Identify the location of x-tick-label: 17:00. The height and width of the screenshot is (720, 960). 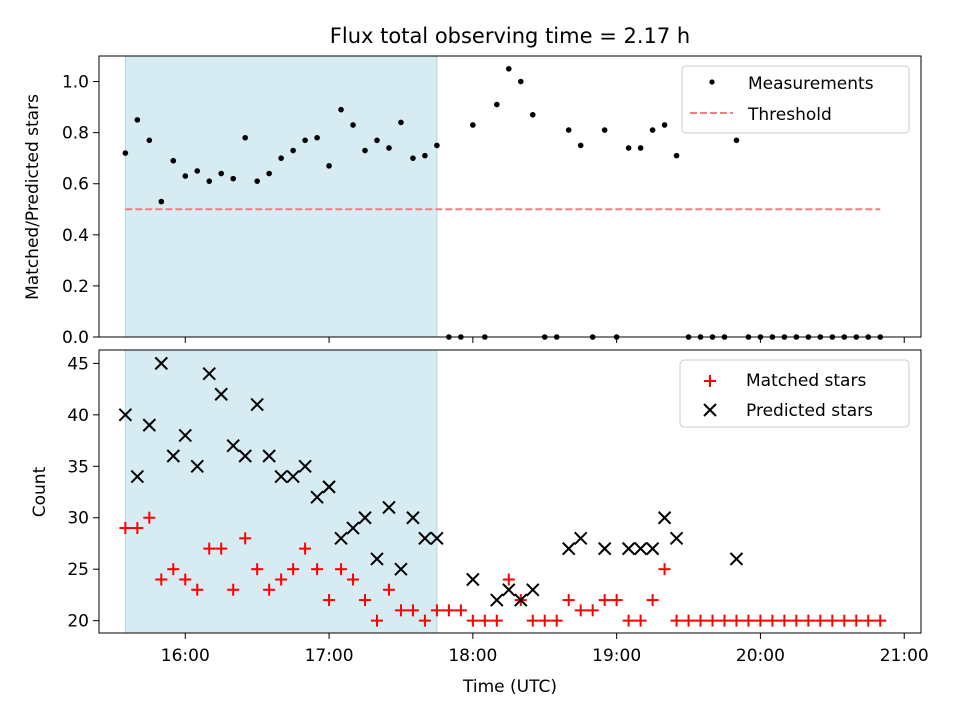
(329, 656).